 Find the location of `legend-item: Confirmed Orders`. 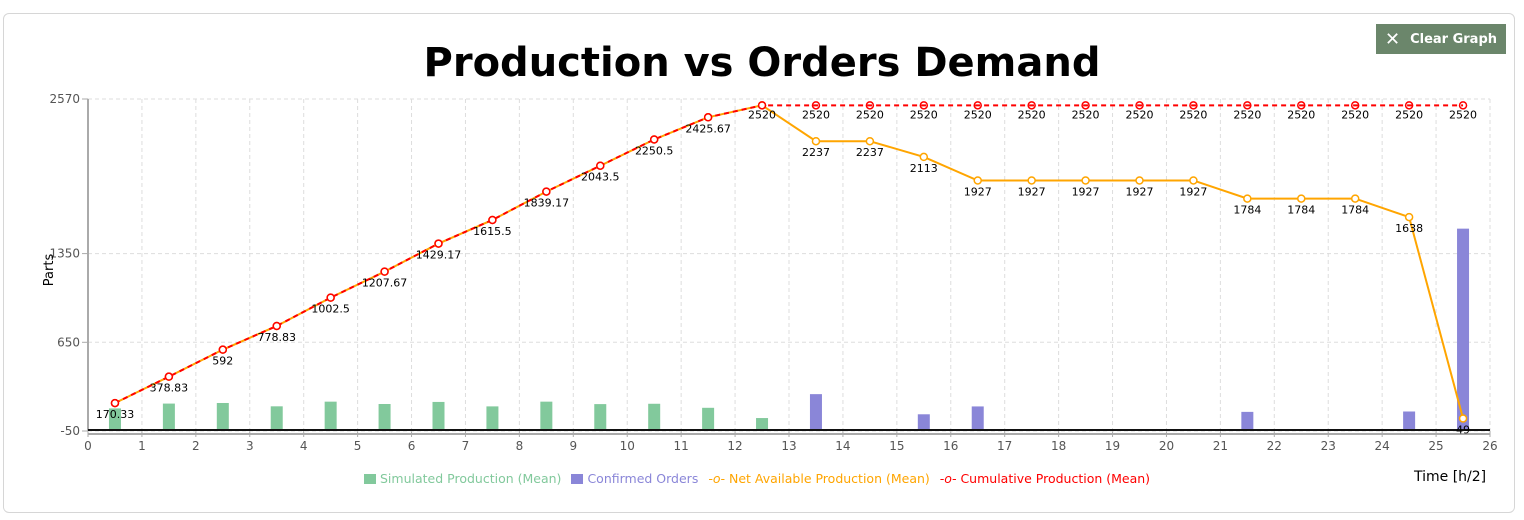

legend-item: Confirmed Orders is located at coordinates (634, 478).